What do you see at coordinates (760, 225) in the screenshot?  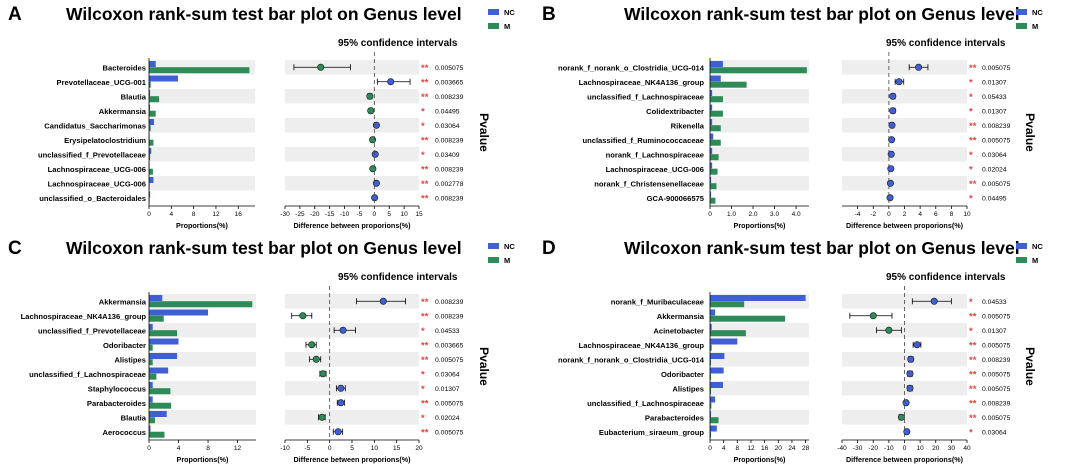 I see `bar-x-axis-label: Proportions(%)` at bounding box center [760, 225].